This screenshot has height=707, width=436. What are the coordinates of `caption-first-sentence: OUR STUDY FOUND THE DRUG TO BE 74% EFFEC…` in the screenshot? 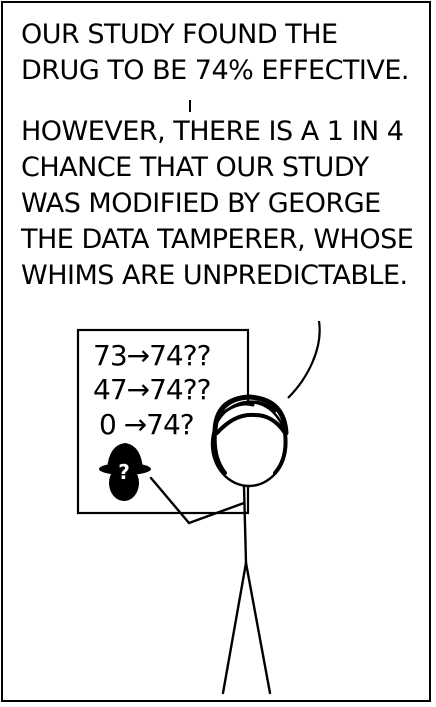 It's located at (215, 52).